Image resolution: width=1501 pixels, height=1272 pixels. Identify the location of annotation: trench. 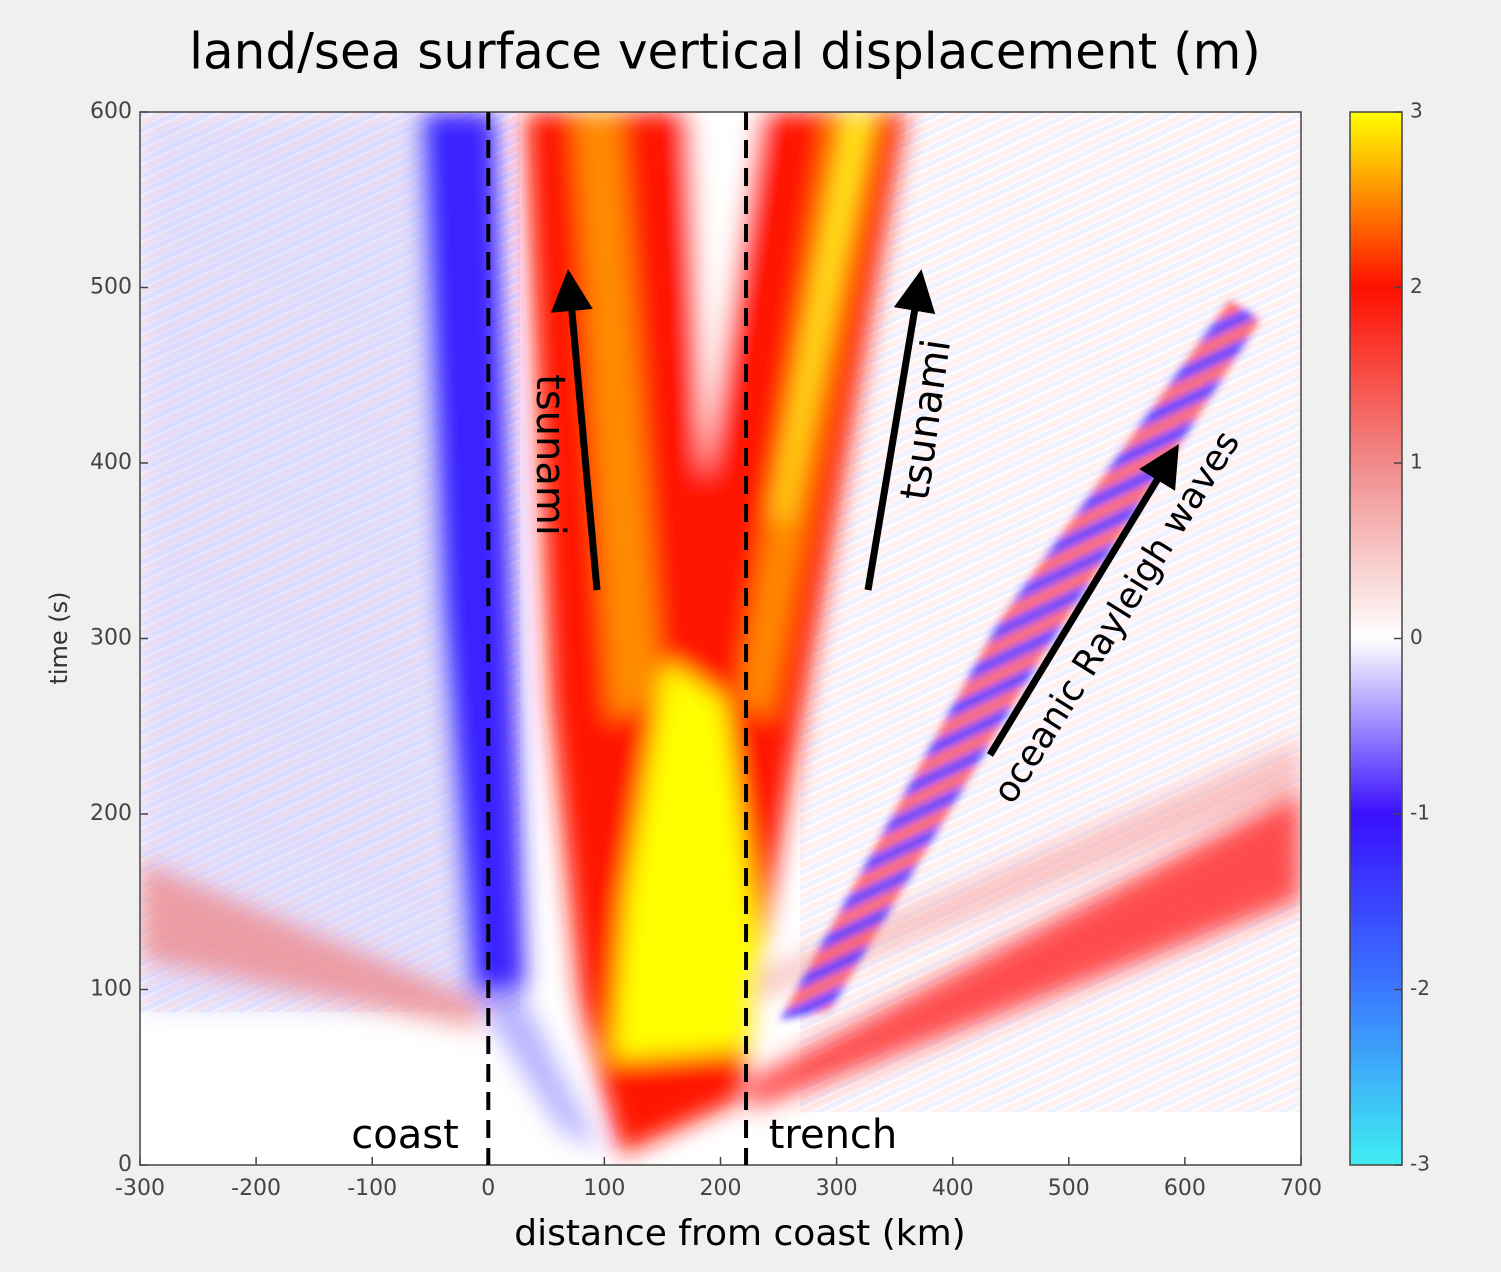
(833, 1135).